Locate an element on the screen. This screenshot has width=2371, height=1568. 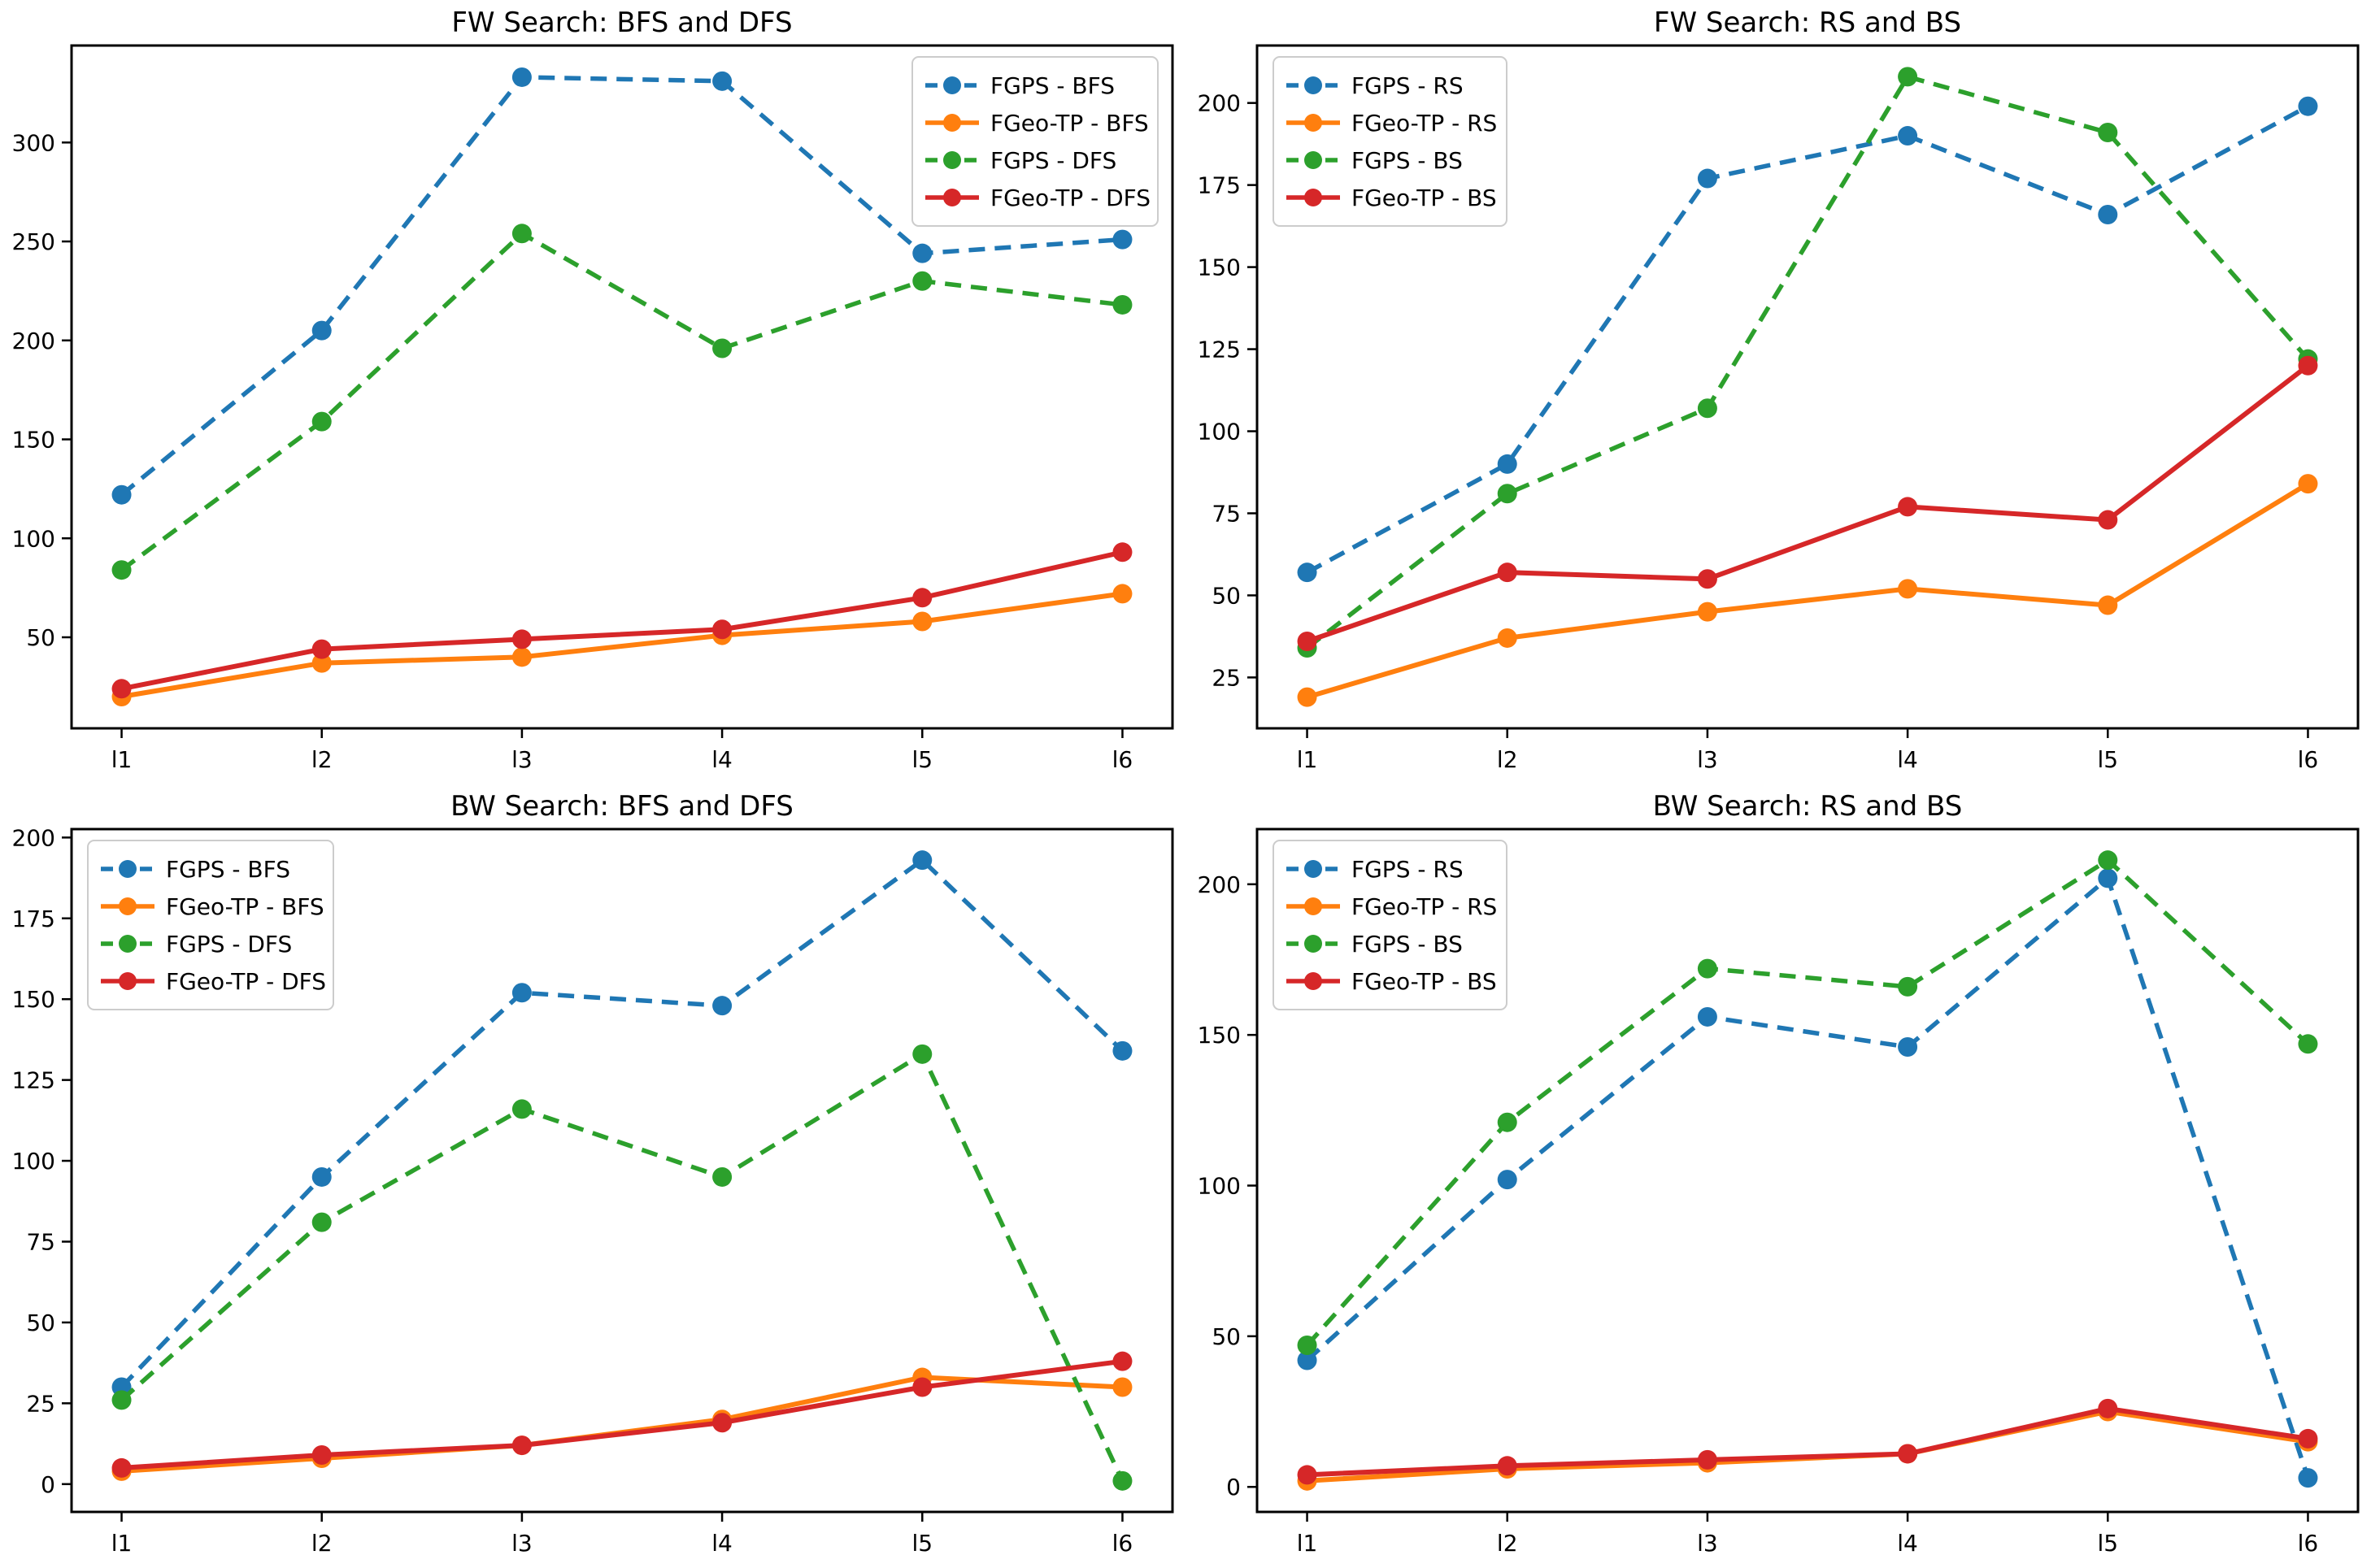
series-line-FGPS - BS is located at coordinates (1807, 1102).